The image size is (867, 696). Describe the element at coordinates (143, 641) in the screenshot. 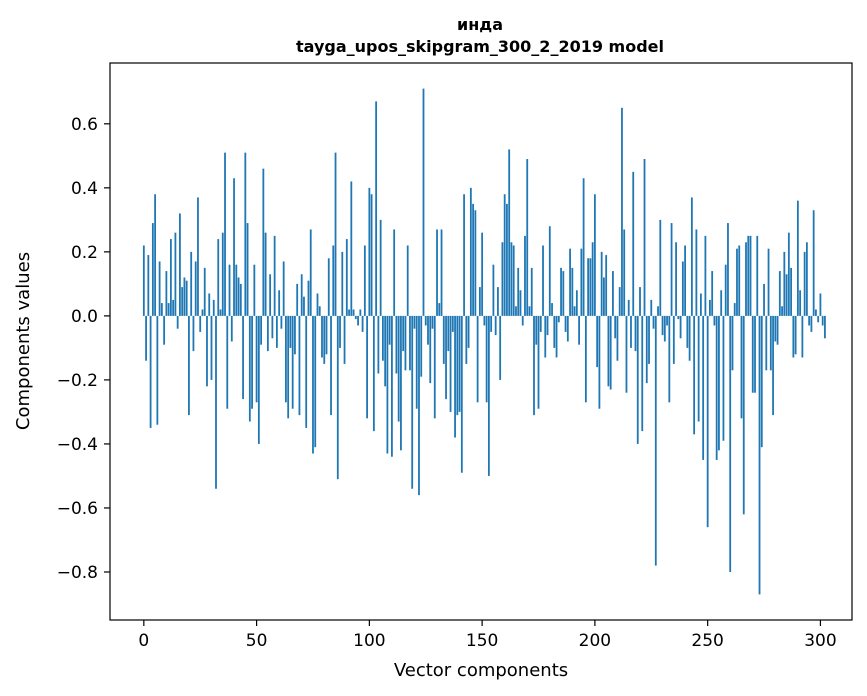

I see `x-tick-label: 0` at that location.